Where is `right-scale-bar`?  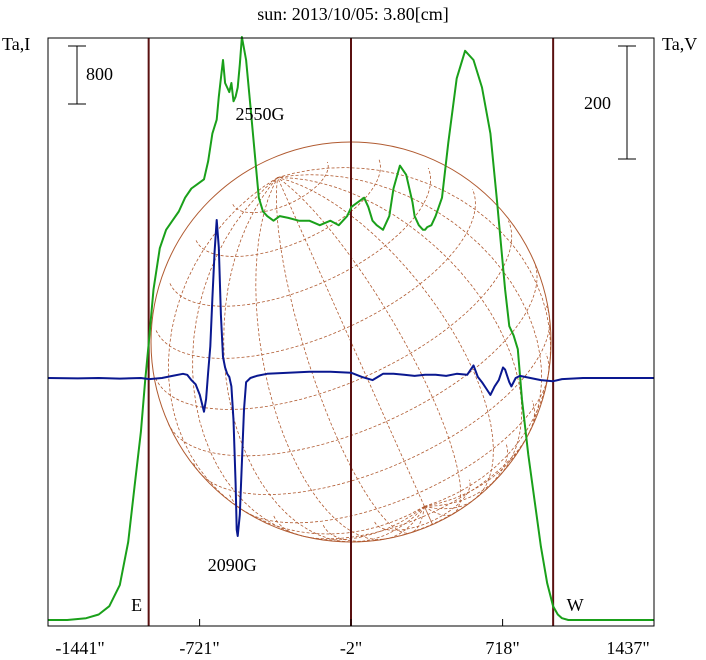
right-scale-bar is located at coordinates (627, 102).